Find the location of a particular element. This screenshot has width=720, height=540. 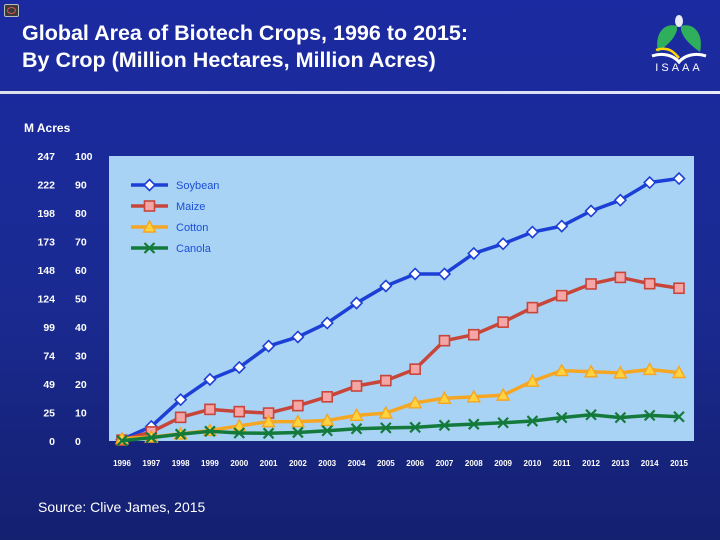

y-tick-acres: 222 is located at coordinates (46, 186).